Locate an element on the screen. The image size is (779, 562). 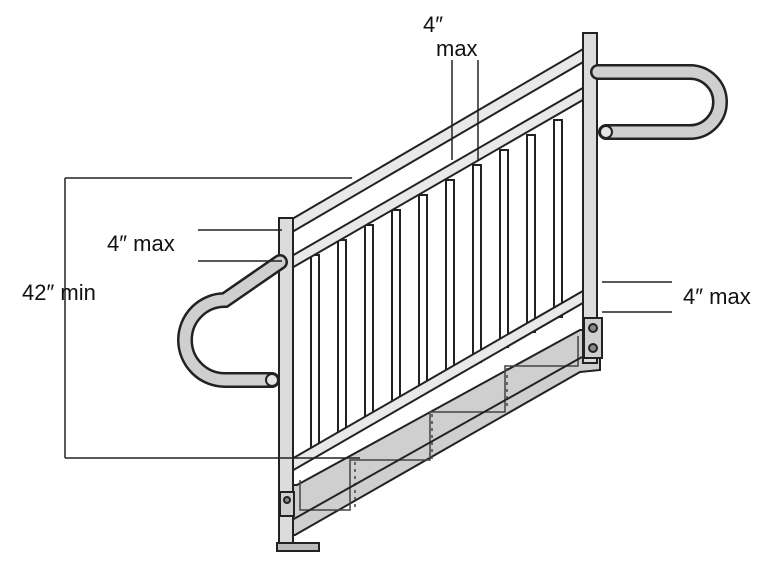
dimension-label-height: 42″ min is located at coordinates (59, 292).